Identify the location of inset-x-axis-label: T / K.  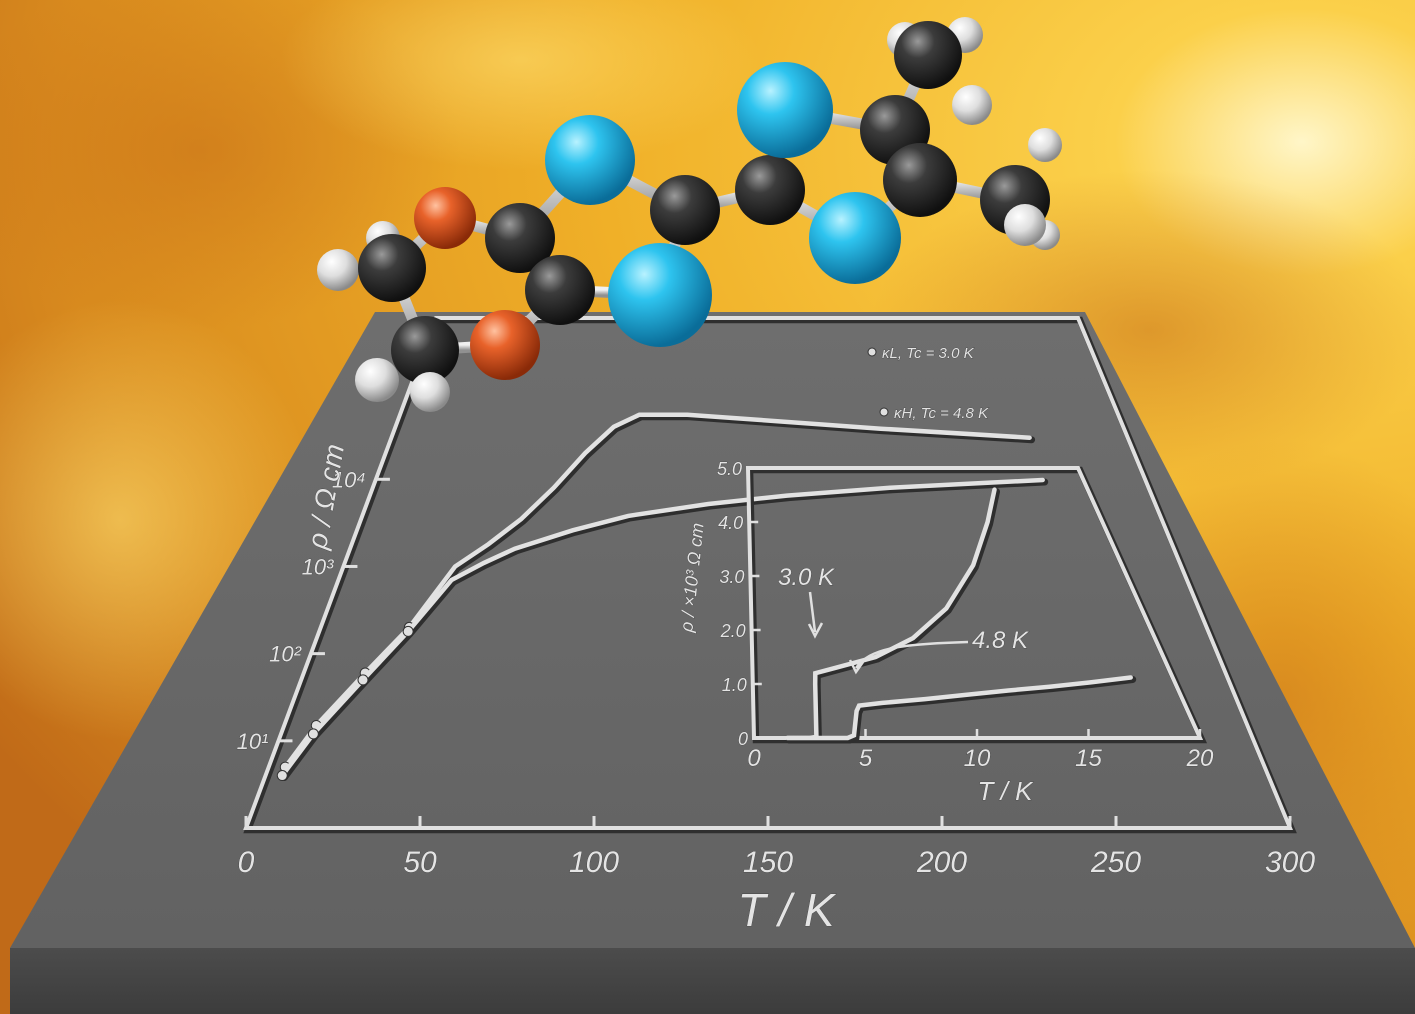
(1006, 791).